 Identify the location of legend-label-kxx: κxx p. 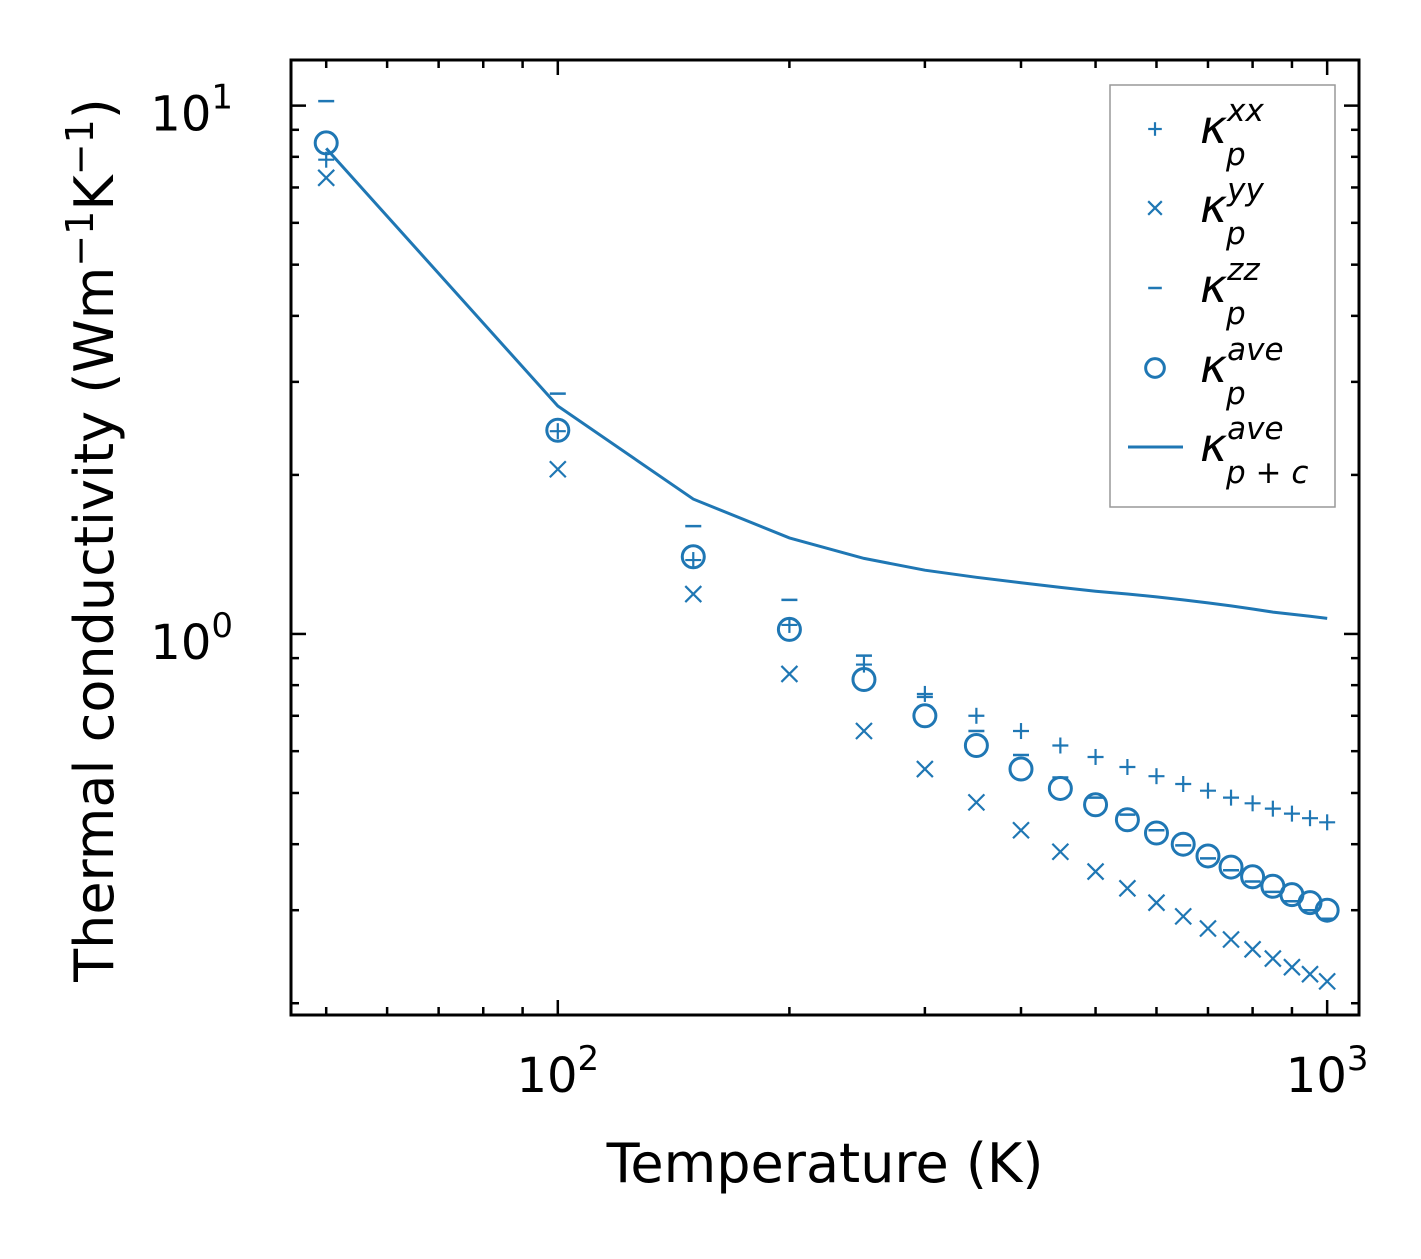
(1232, 133).